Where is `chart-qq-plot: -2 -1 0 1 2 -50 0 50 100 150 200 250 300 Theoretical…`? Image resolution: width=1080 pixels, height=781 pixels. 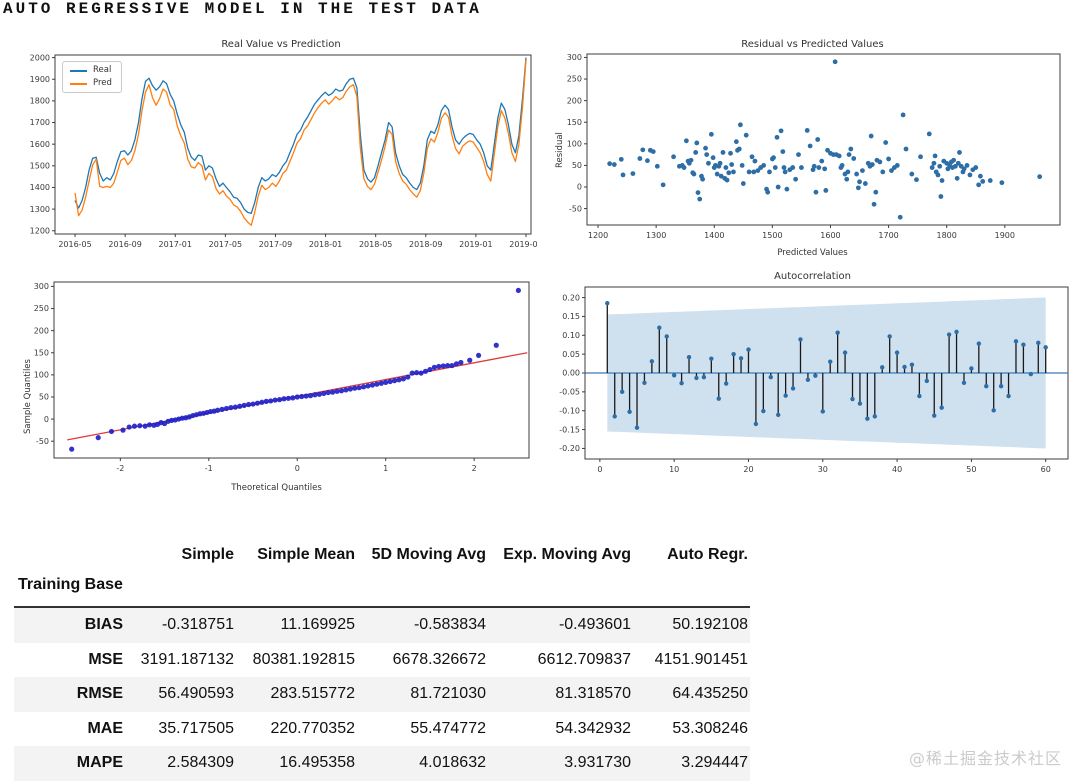
chart-qq-plot: -2 -1 0 1 2 -50 0 50 100 150 200 250 300 Theoretical… is located at coordinates (276, 391).